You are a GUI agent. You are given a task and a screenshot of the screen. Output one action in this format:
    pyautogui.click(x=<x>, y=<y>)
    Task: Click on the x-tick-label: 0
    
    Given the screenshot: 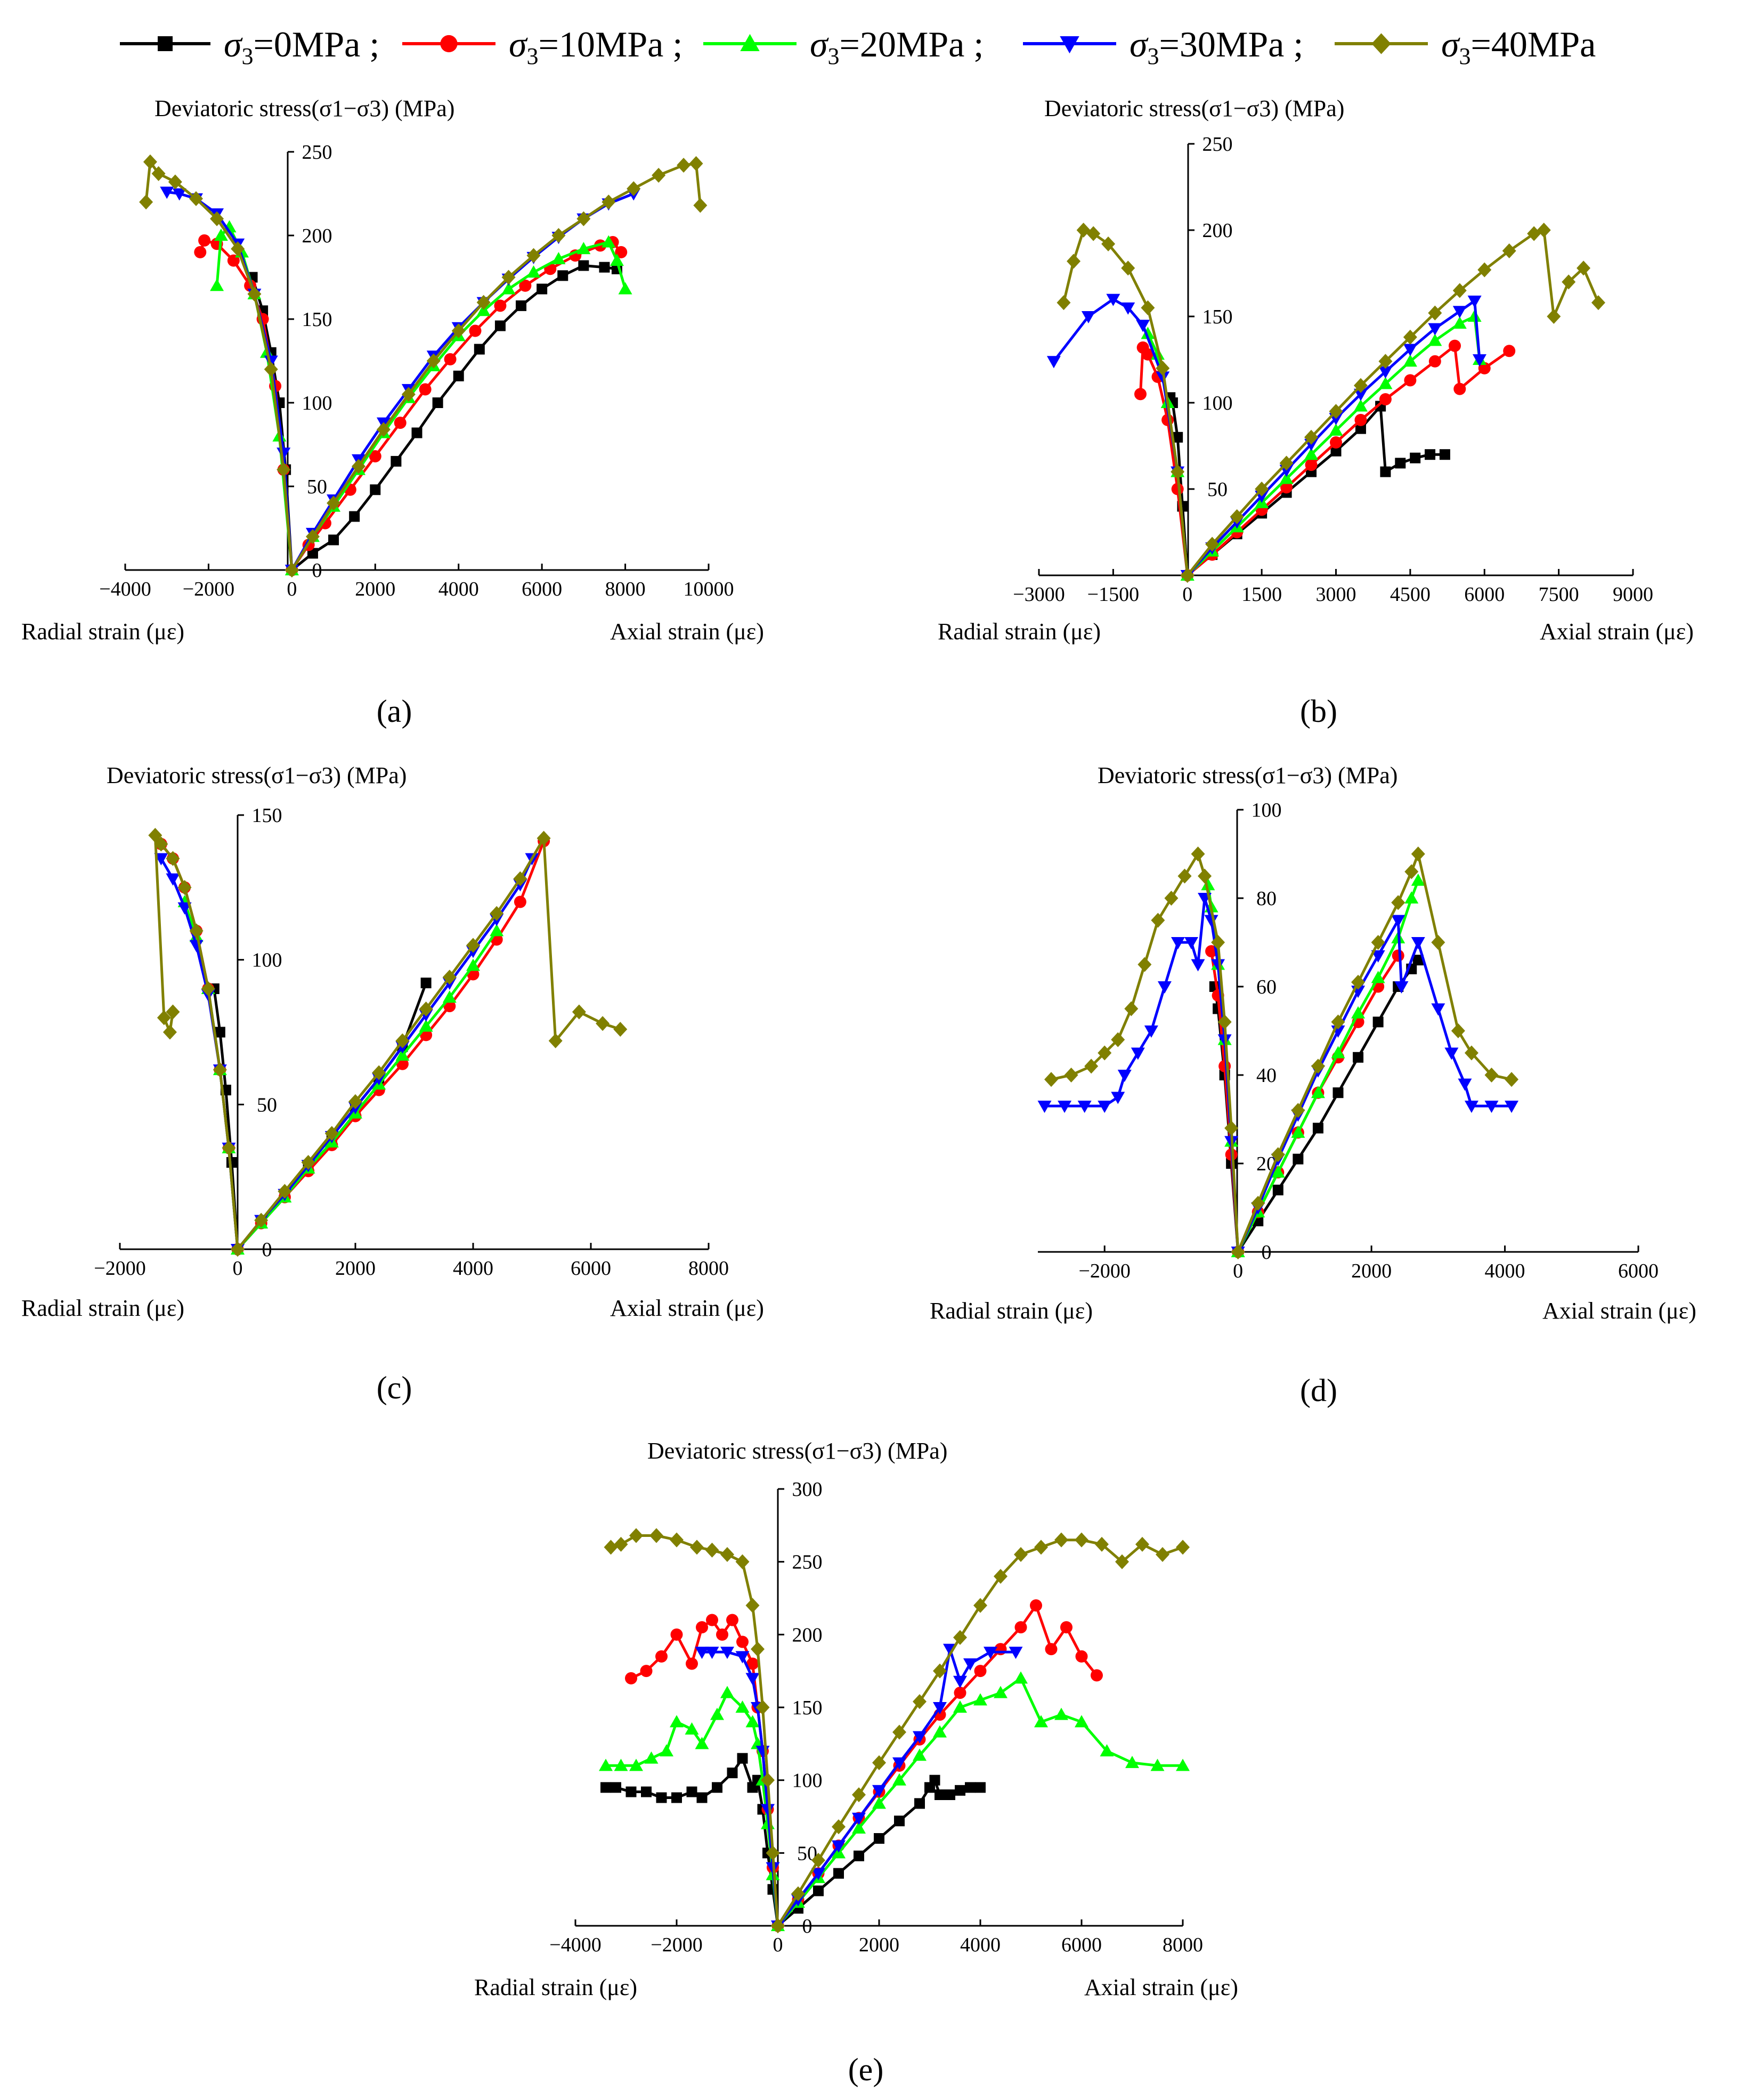 What is the action you would take?
    pyautogui.click(x=778, y=1945)
    